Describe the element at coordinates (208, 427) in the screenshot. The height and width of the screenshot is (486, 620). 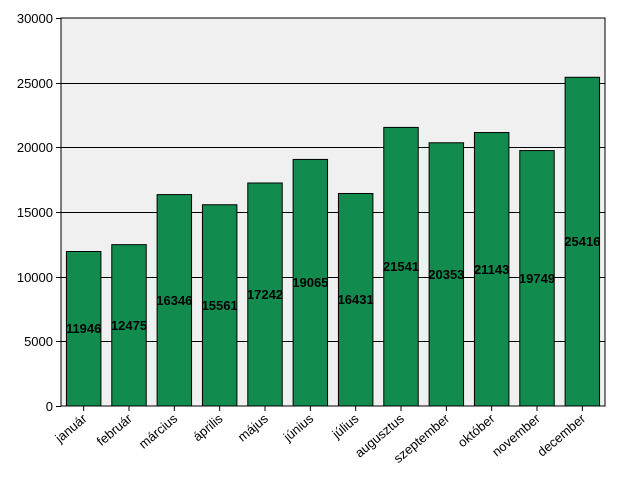
I see `x-tick-label: április` at that location.